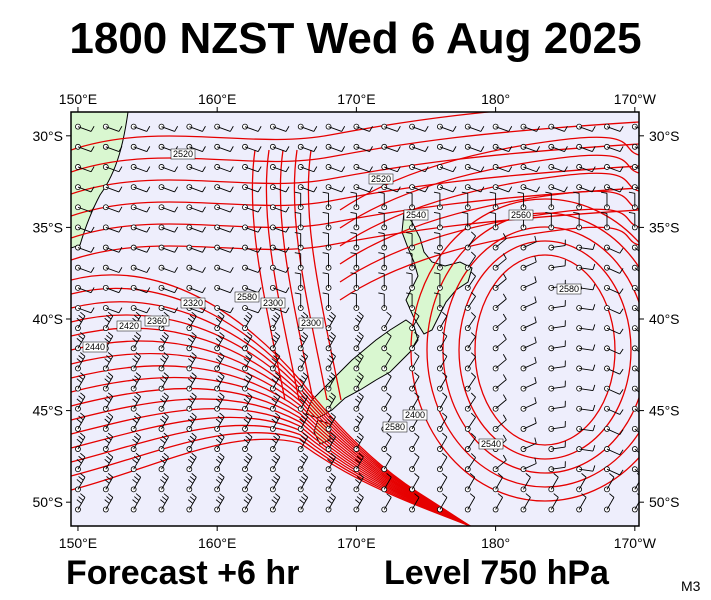  I want to click on contour-label: 2540, so click(491, 444).